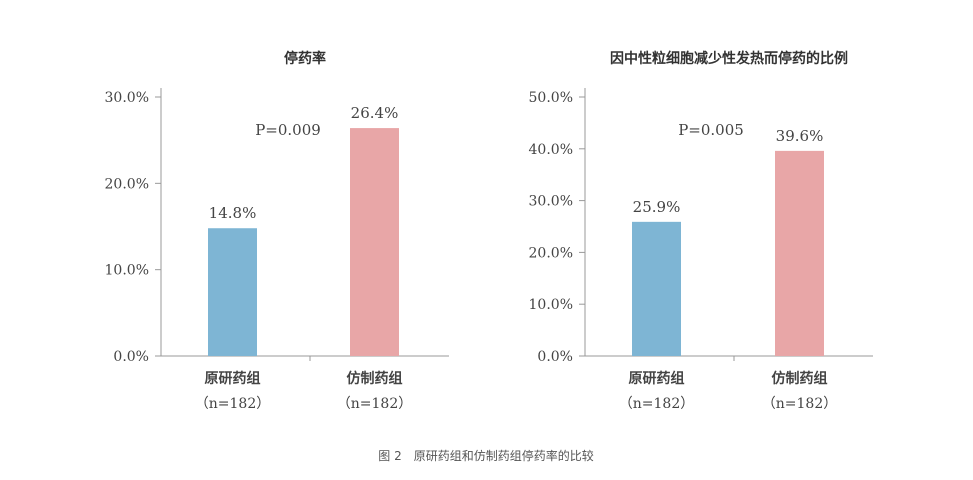  What do you see at coordinates (551, 150) in the screenshot?
I see `y-tick-label: 40.0%` at bounding box center [551, 150].